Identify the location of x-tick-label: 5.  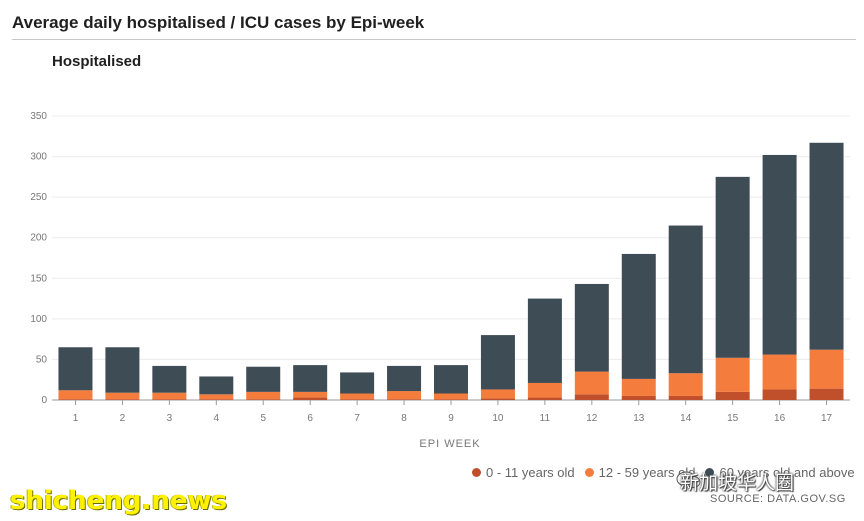
(263, 418).